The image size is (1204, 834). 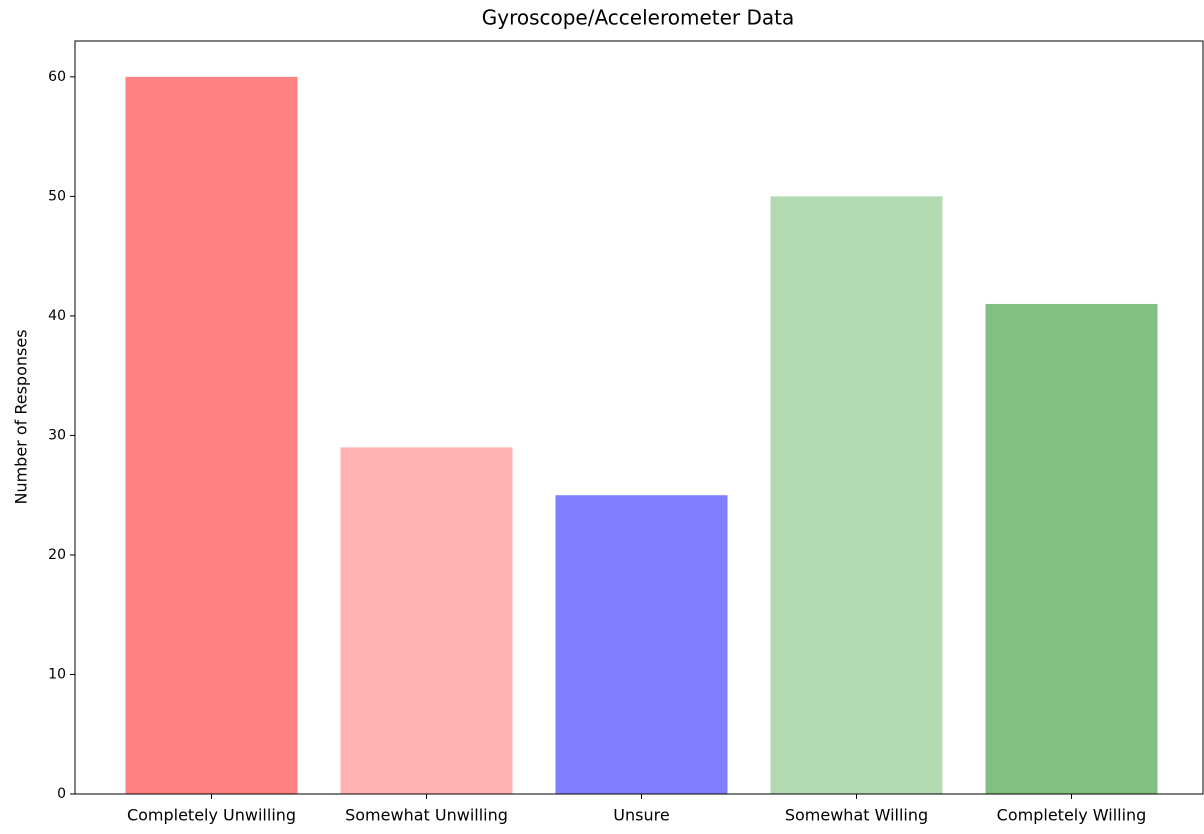 What do you see at coordinates (57, 555) in the screenshot?
I see `y-tick-label: 20` at bounding box center [57, 555].